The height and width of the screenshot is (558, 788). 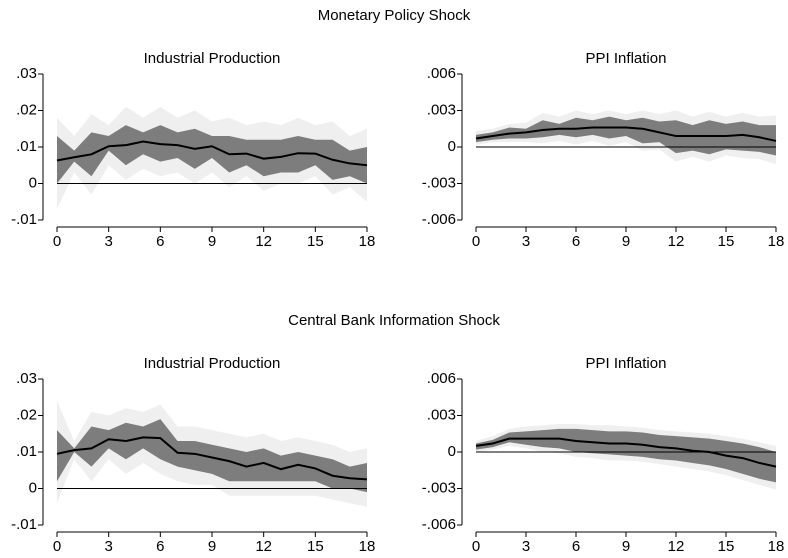 What do you see at coordinates (394, 15) in the screenshot?
I see `figure-title: Monetary Policy Shock` at bounding box center [394, 15].